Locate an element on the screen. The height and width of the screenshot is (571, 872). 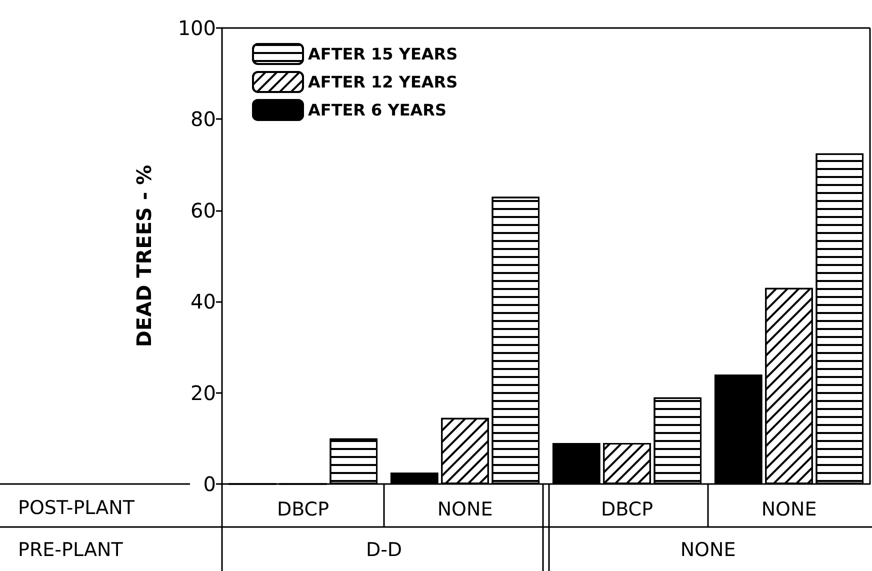
text: POST-PLANT is located at coordinates (76, 508).